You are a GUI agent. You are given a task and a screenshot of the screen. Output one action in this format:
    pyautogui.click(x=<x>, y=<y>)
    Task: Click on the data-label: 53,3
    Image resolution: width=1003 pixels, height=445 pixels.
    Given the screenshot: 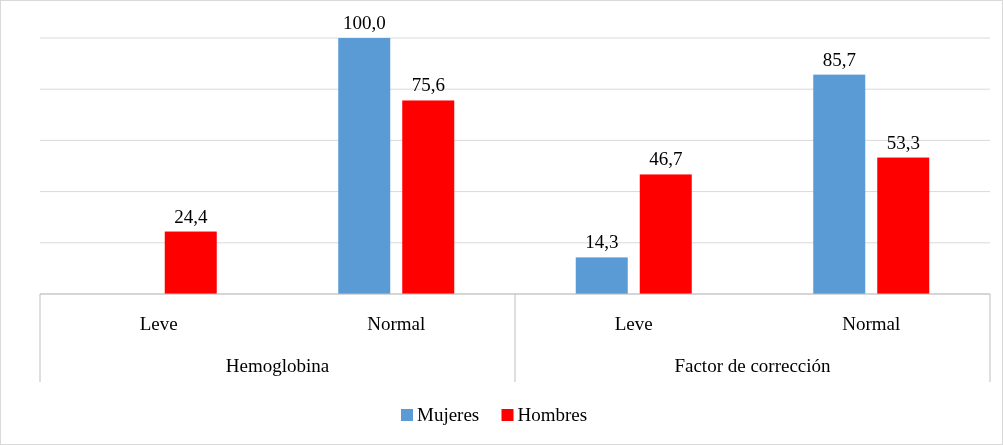 What is the action you would take?
    pyautogui.click(x=903, y=142)
    